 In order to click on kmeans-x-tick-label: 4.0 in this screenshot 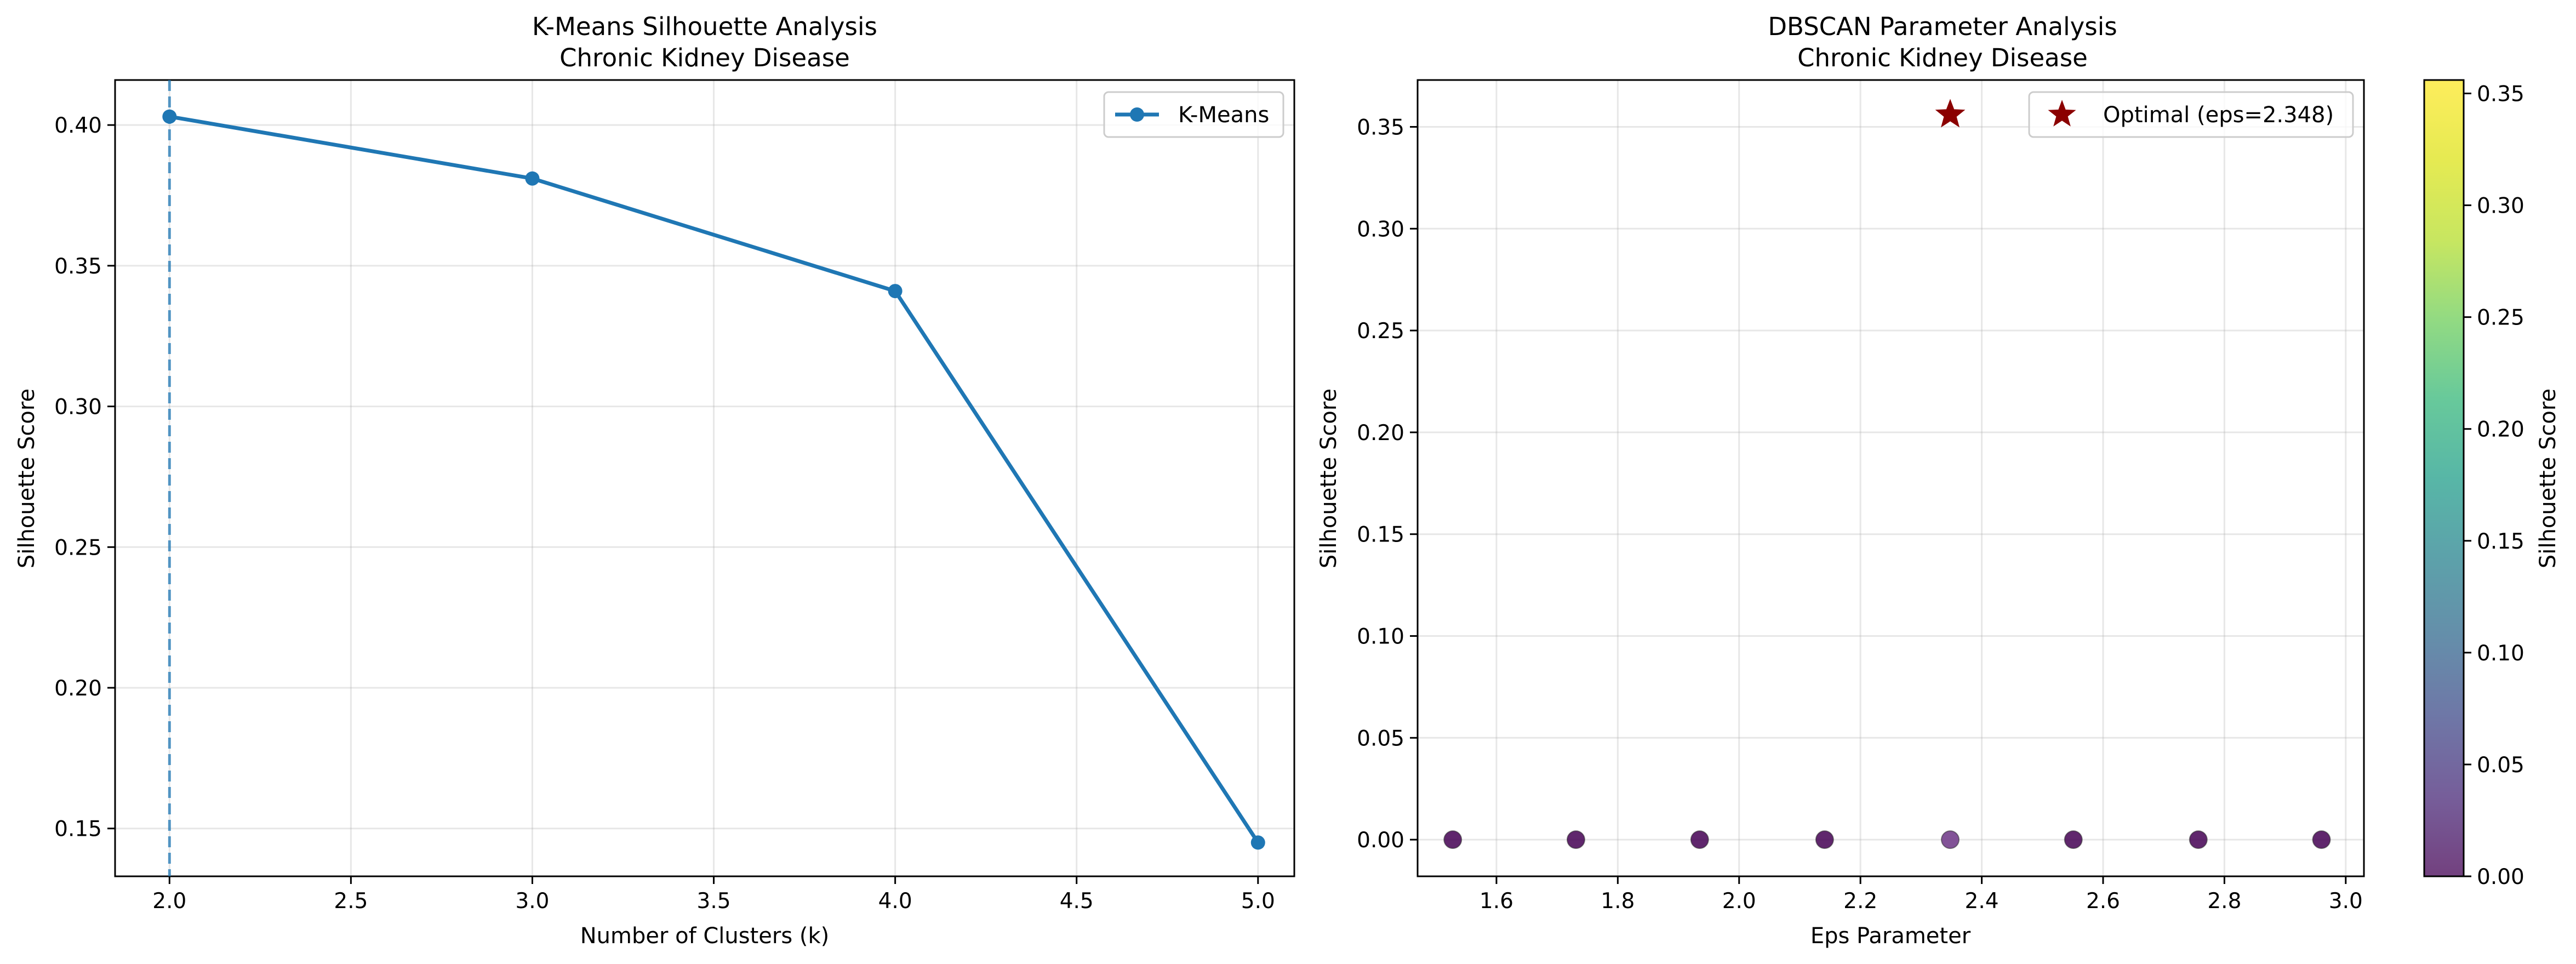, I will do `click(895, 901)`.